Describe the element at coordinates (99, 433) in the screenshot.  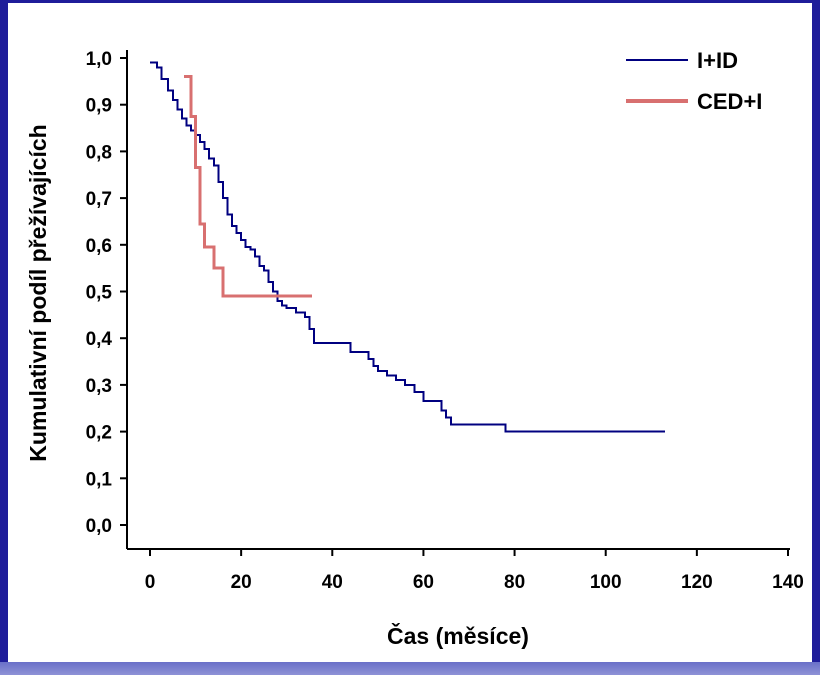
I see `y-tick-label: 0,2` at that location.